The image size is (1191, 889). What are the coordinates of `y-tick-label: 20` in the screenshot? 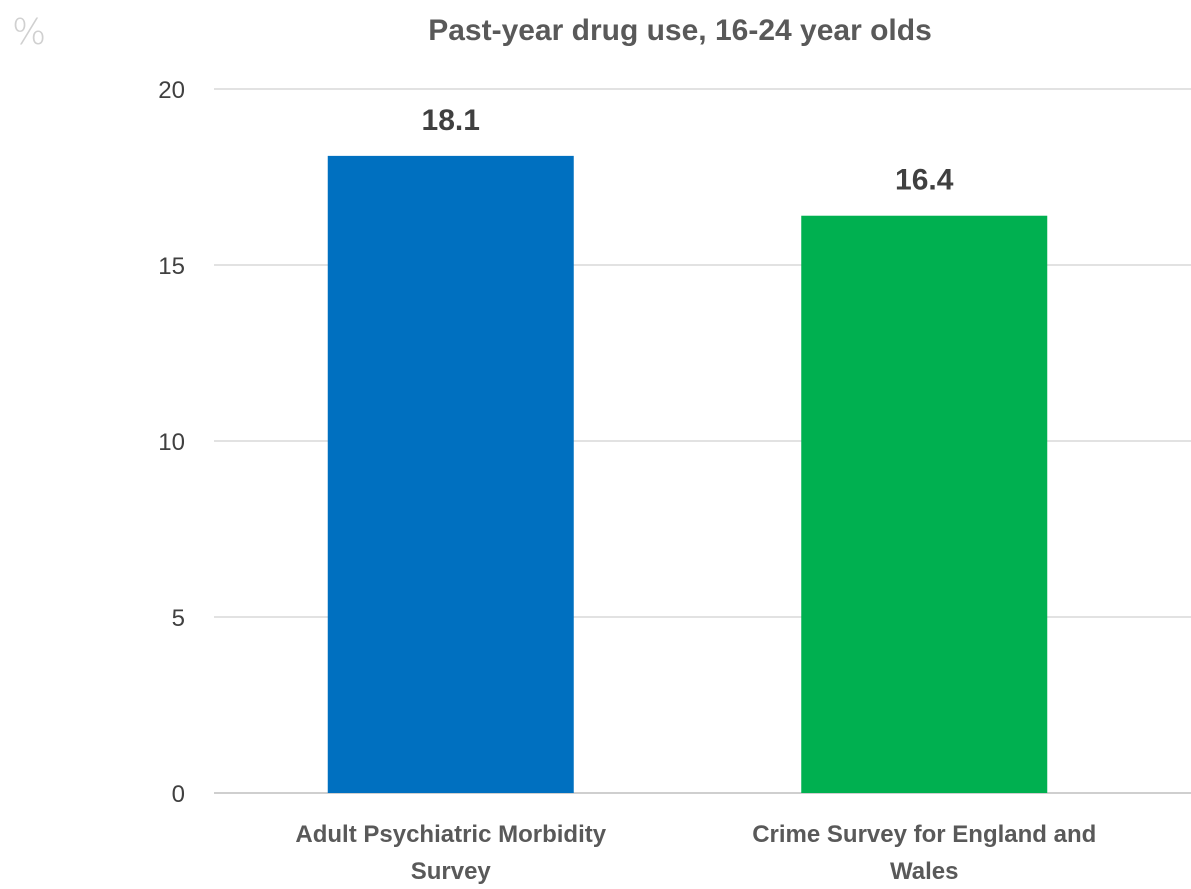 It's located at (171, 90).